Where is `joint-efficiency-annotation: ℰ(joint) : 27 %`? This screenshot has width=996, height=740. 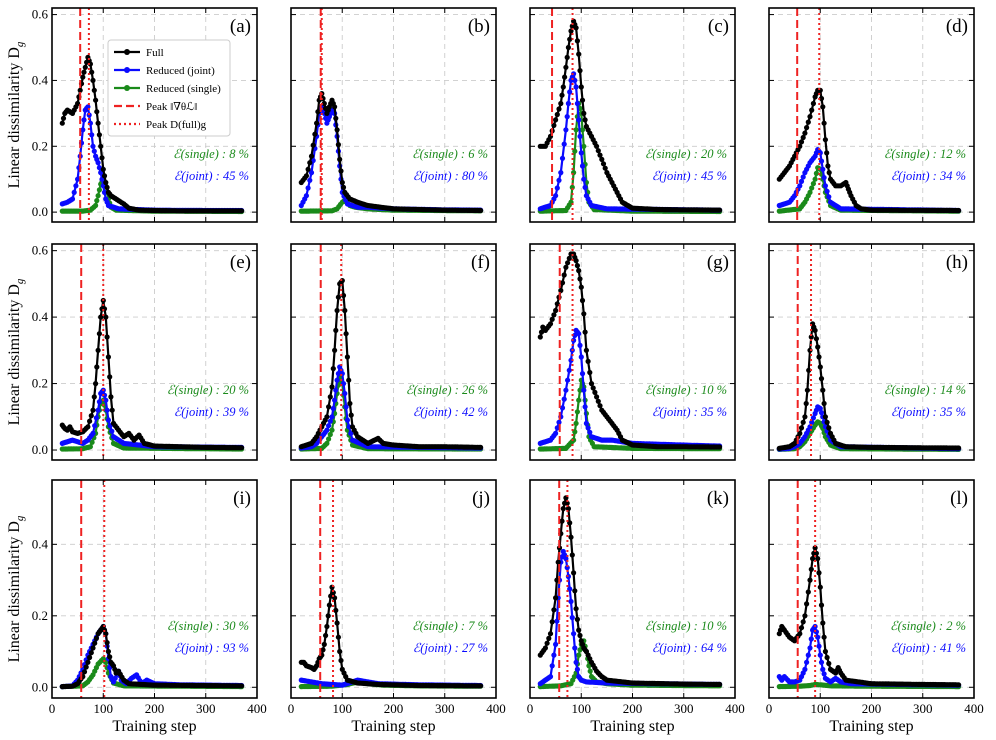 joint-efficiency-annotation: ℰ(joint) : 27 % is located at coordinates (450, 648).